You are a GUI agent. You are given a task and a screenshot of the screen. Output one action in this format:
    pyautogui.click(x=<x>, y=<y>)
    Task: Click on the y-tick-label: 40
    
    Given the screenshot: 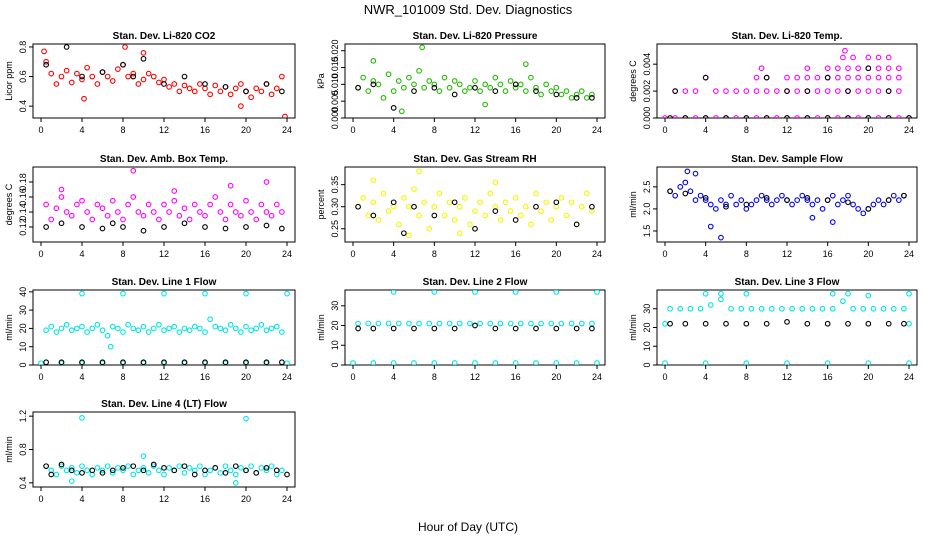 What is the action you would take?
    pyautogui.click(x=23, y=292)
    